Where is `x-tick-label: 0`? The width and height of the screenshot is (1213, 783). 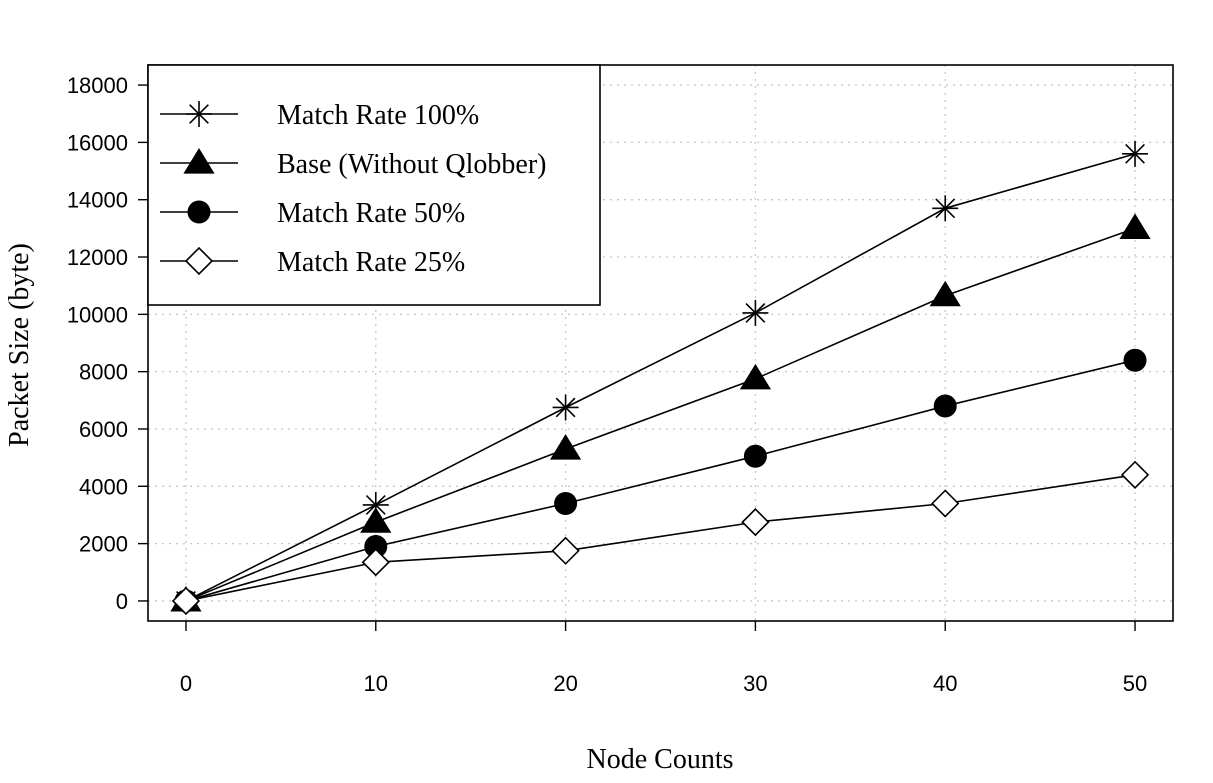 x-tick-label: 0 is located at coordinates (186, 683).